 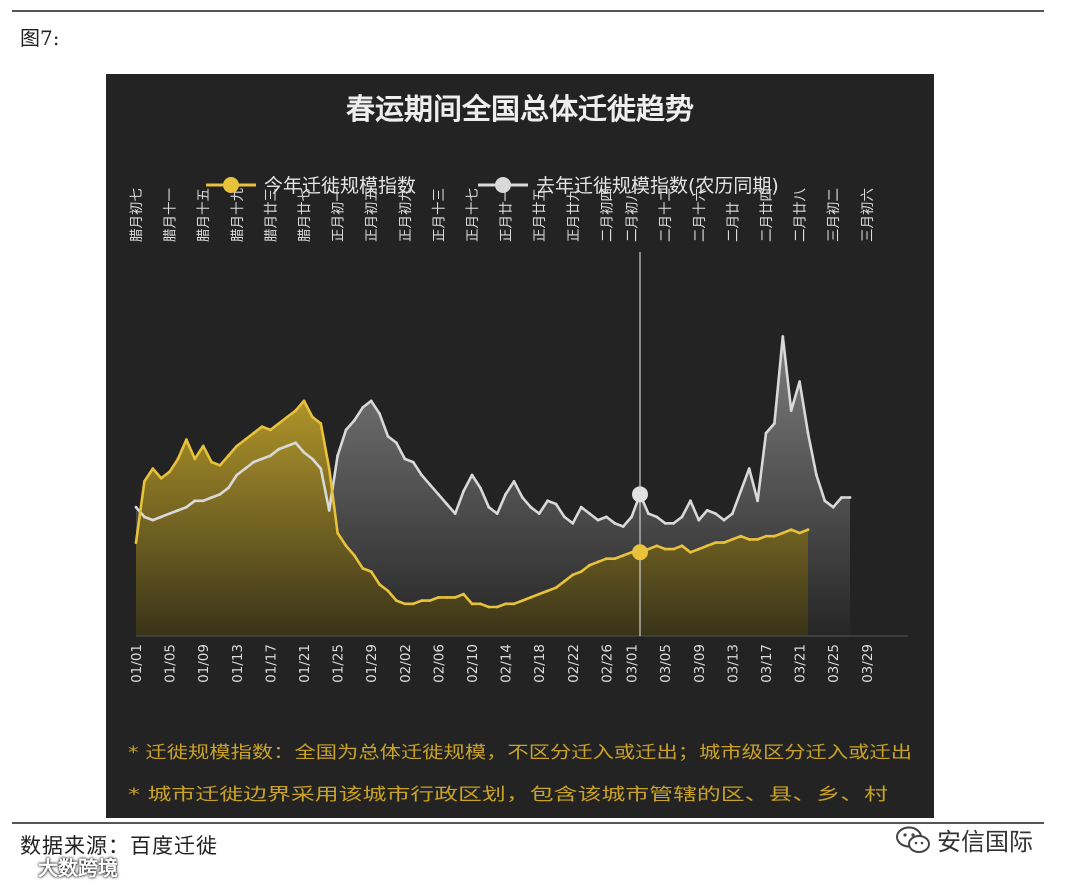 What do you see at coordinates (868, 663) in the screenshot?
I see `x-tick-label: 03/29` at bounding box center [868, 663].